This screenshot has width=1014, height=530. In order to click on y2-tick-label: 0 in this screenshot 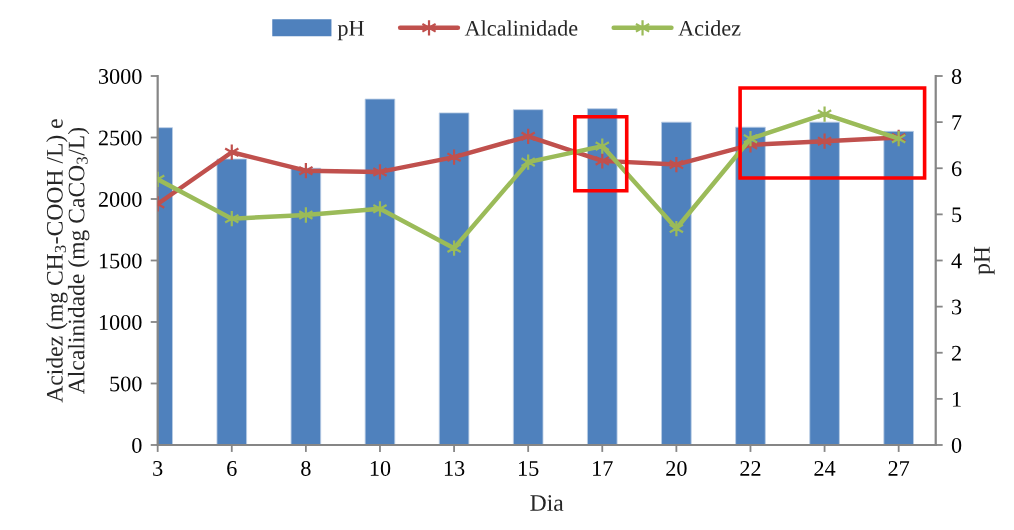, I will do `click(956, 445)`.